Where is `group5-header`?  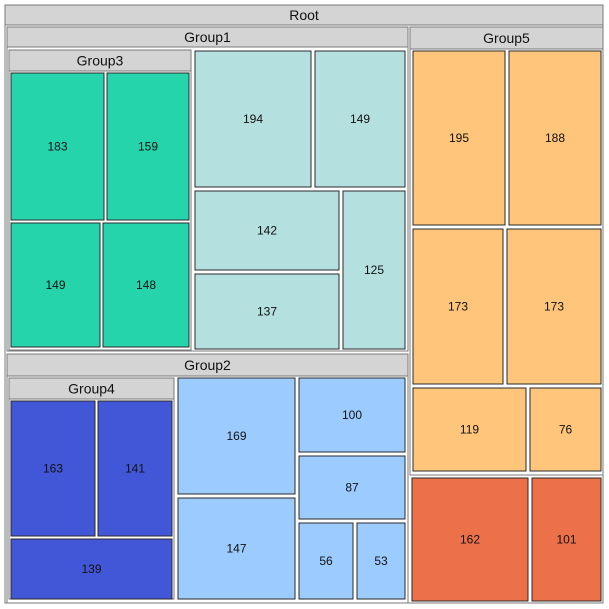 group5-header is located at coordinates (506, 38).